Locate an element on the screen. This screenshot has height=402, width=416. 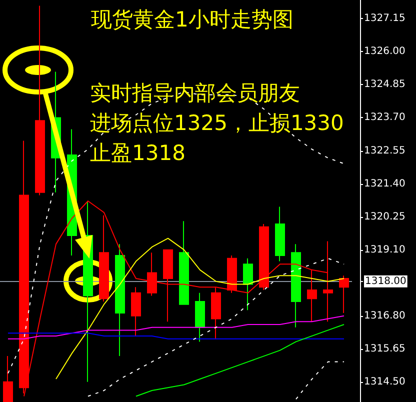
y-tick-label: 1327.15 is located at coordinates (385, 18).